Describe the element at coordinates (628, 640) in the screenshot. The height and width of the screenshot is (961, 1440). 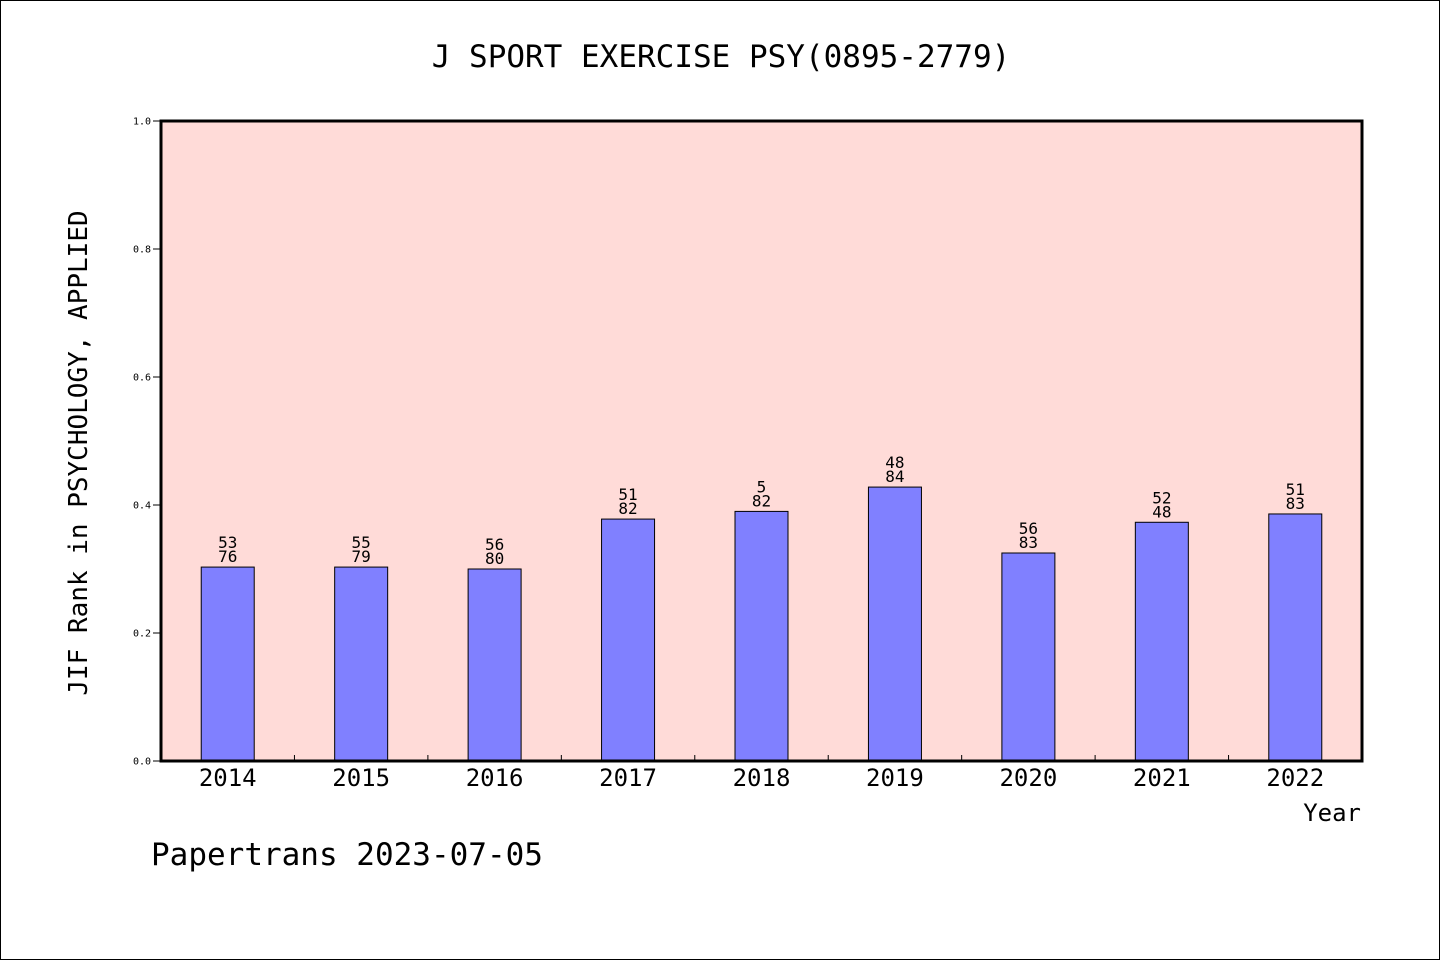
I see `bar-2017` at that location.